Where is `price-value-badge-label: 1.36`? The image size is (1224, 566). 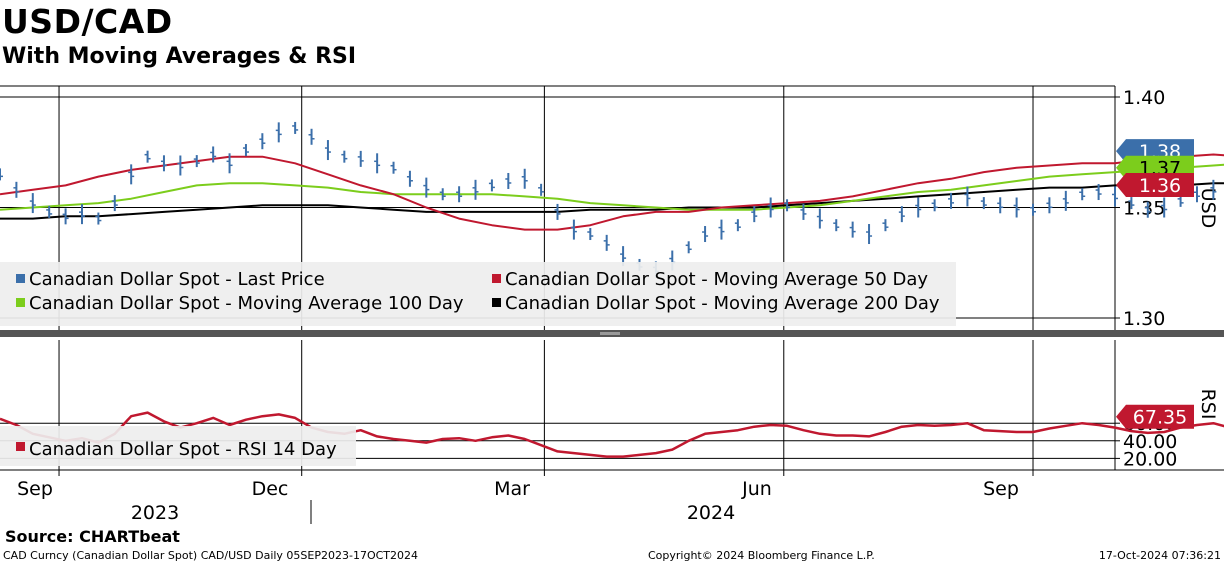 price-value-badge-label: 1.36 is located at coordinates (1160, 186).